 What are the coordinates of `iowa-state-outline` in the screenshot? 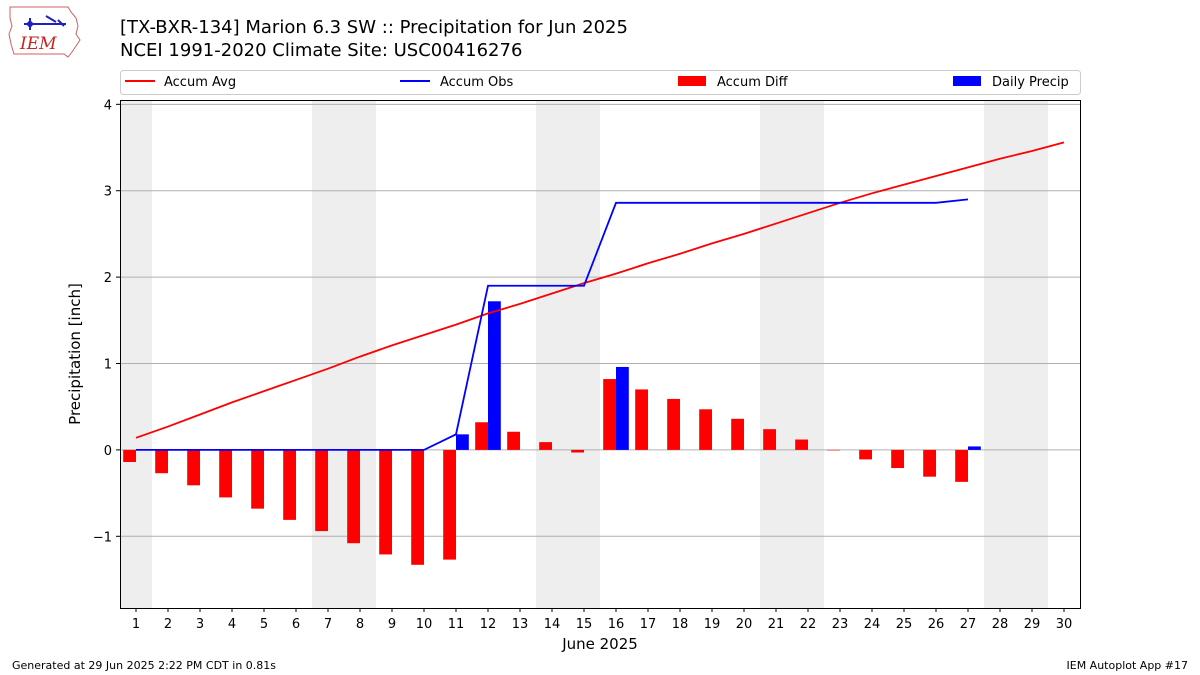 It's located at (44, 32).